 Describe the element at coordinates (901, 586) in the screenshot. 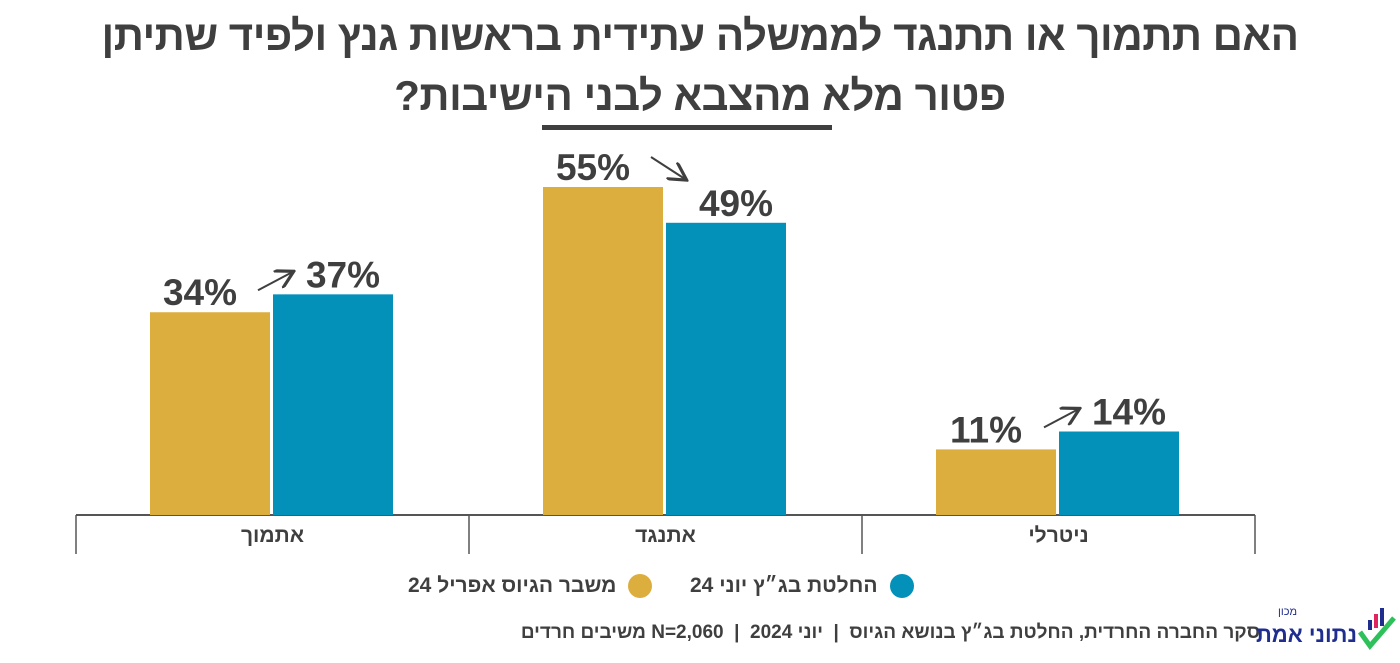

I see `legend-swatch-june` at that location.